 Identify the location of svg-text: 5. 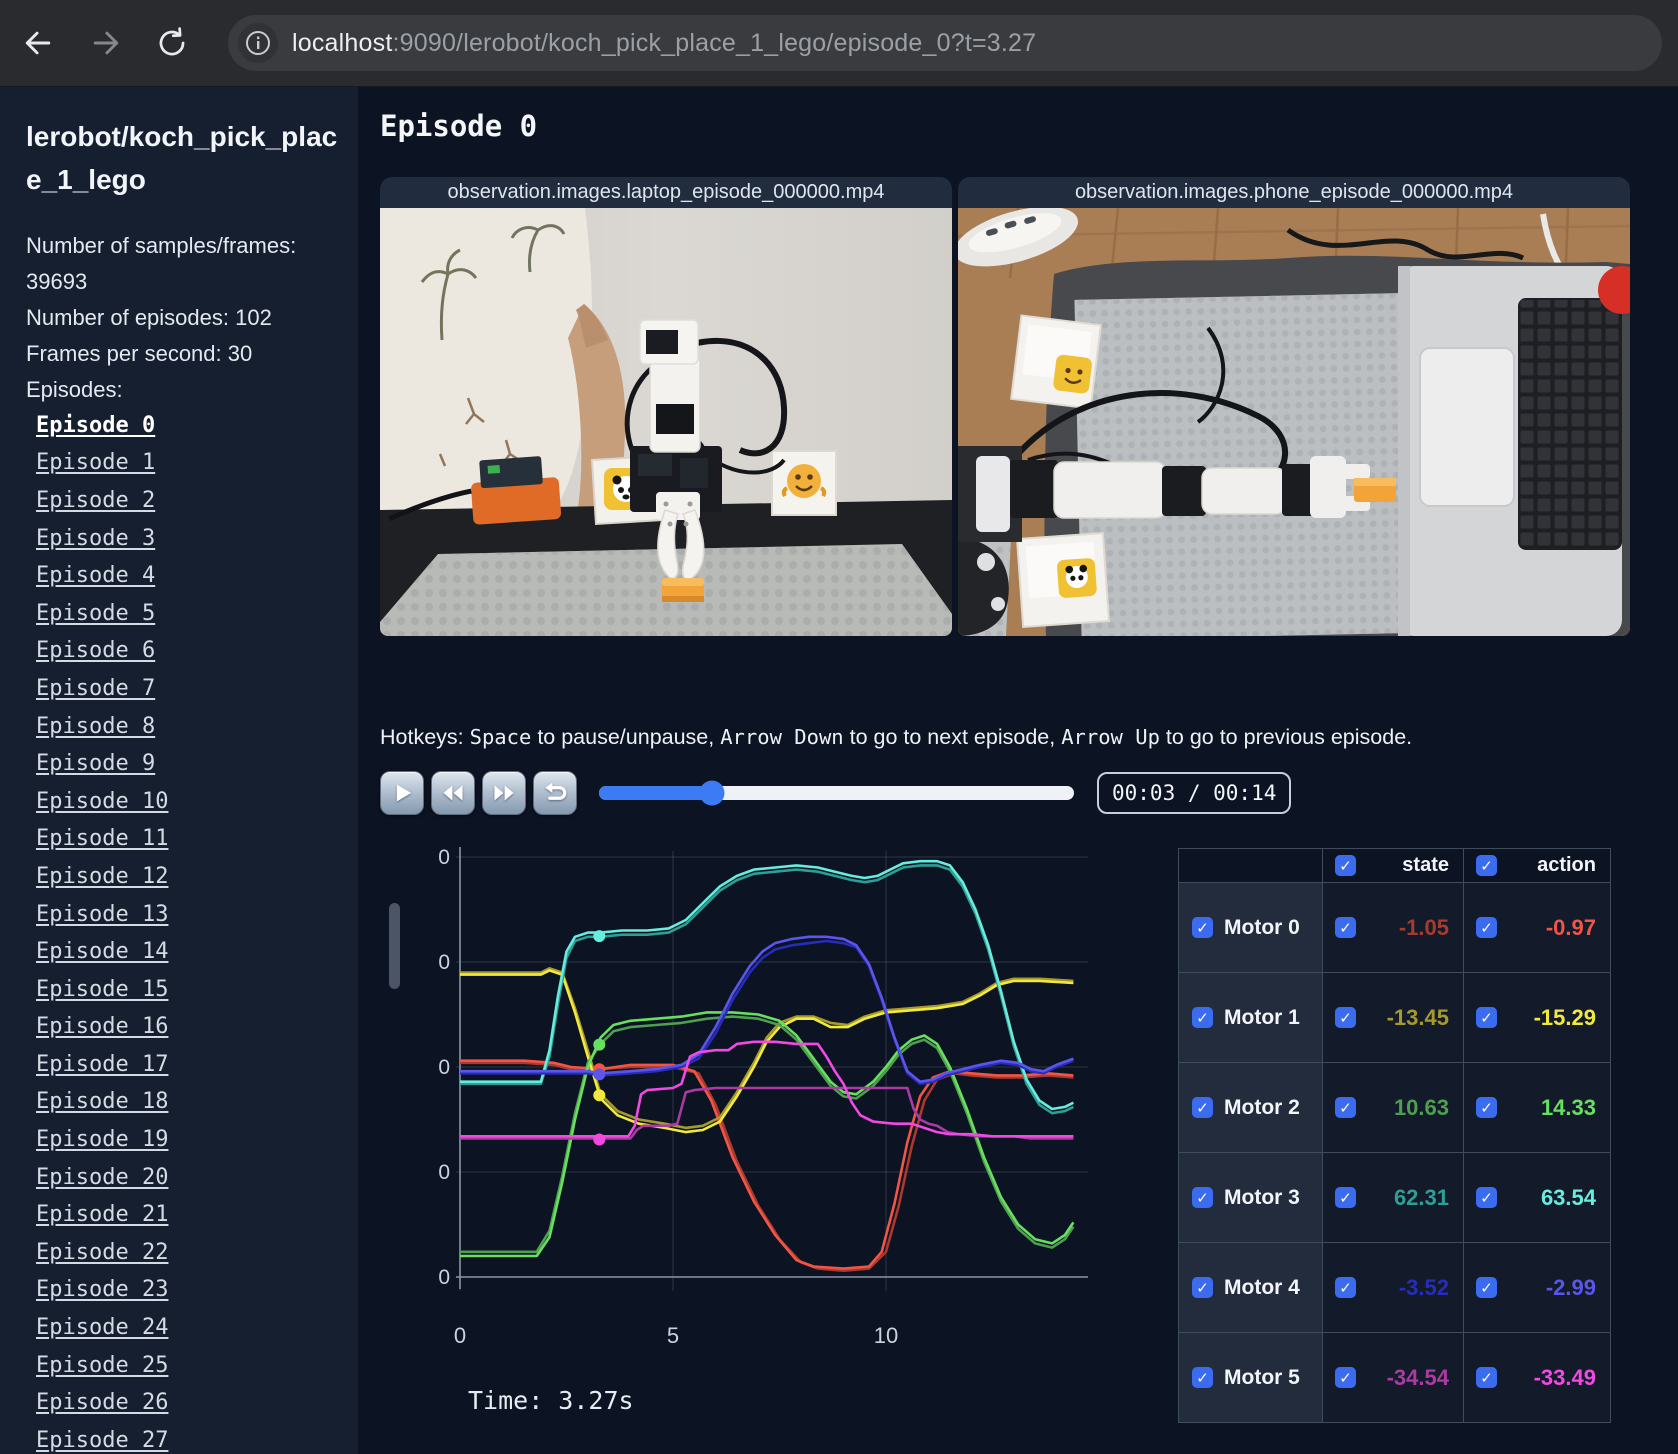
(673, 1335).